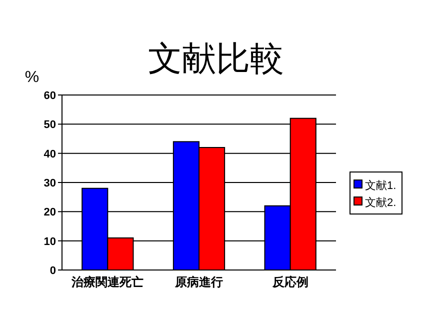 Image resolution: width=432 pixels, height=324 pixels. I want to click on x-tick-label: 反応例, so click(289, 282).